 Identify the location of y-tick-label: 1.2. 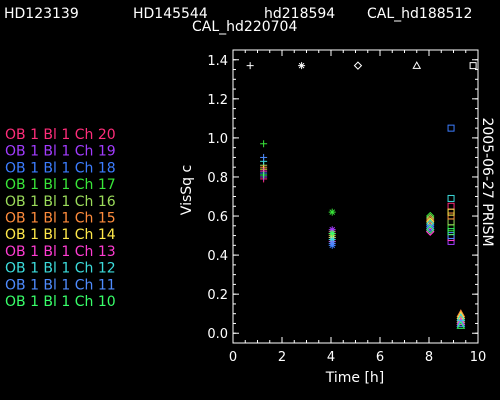
(217, 100).